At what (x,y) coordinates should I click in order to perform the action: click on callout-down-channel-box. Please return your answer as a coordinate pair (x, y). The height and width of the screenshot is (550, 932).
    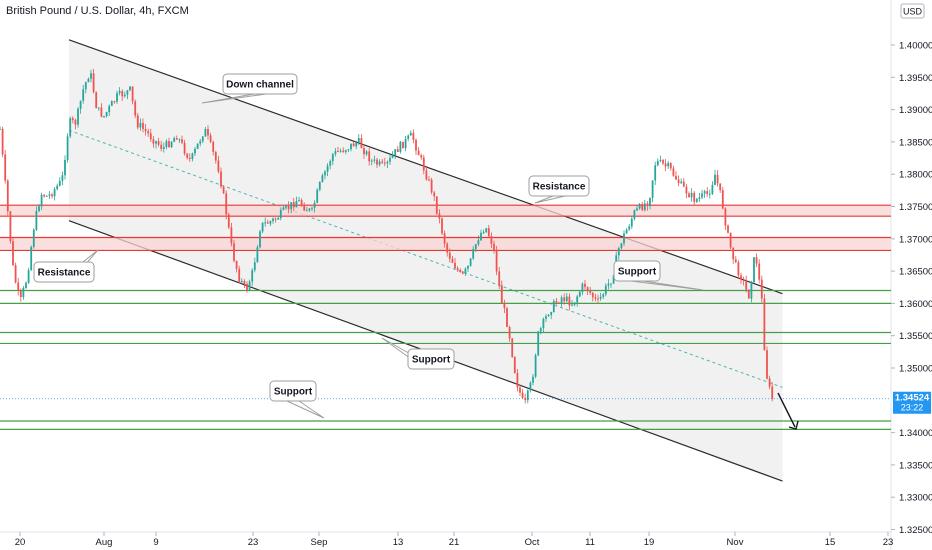
    Looking at the image, I should click on (260, 84).